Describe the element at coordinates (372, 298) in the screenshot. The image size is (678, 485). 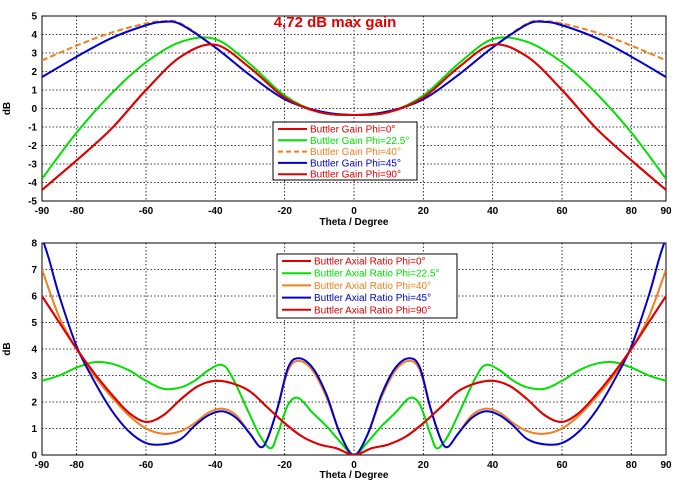
I see `legend-label-4: Buttler Axial Ratio Phi=45°` at that location.